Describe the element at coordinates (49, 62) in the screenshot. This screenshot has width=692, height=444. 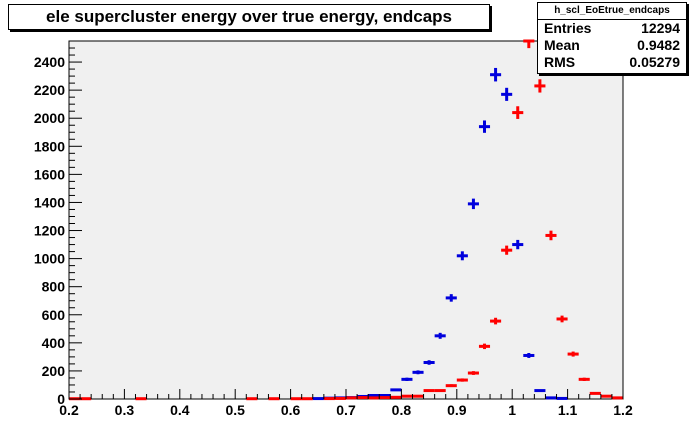
I see `y-tick-label: 2400` at that location.